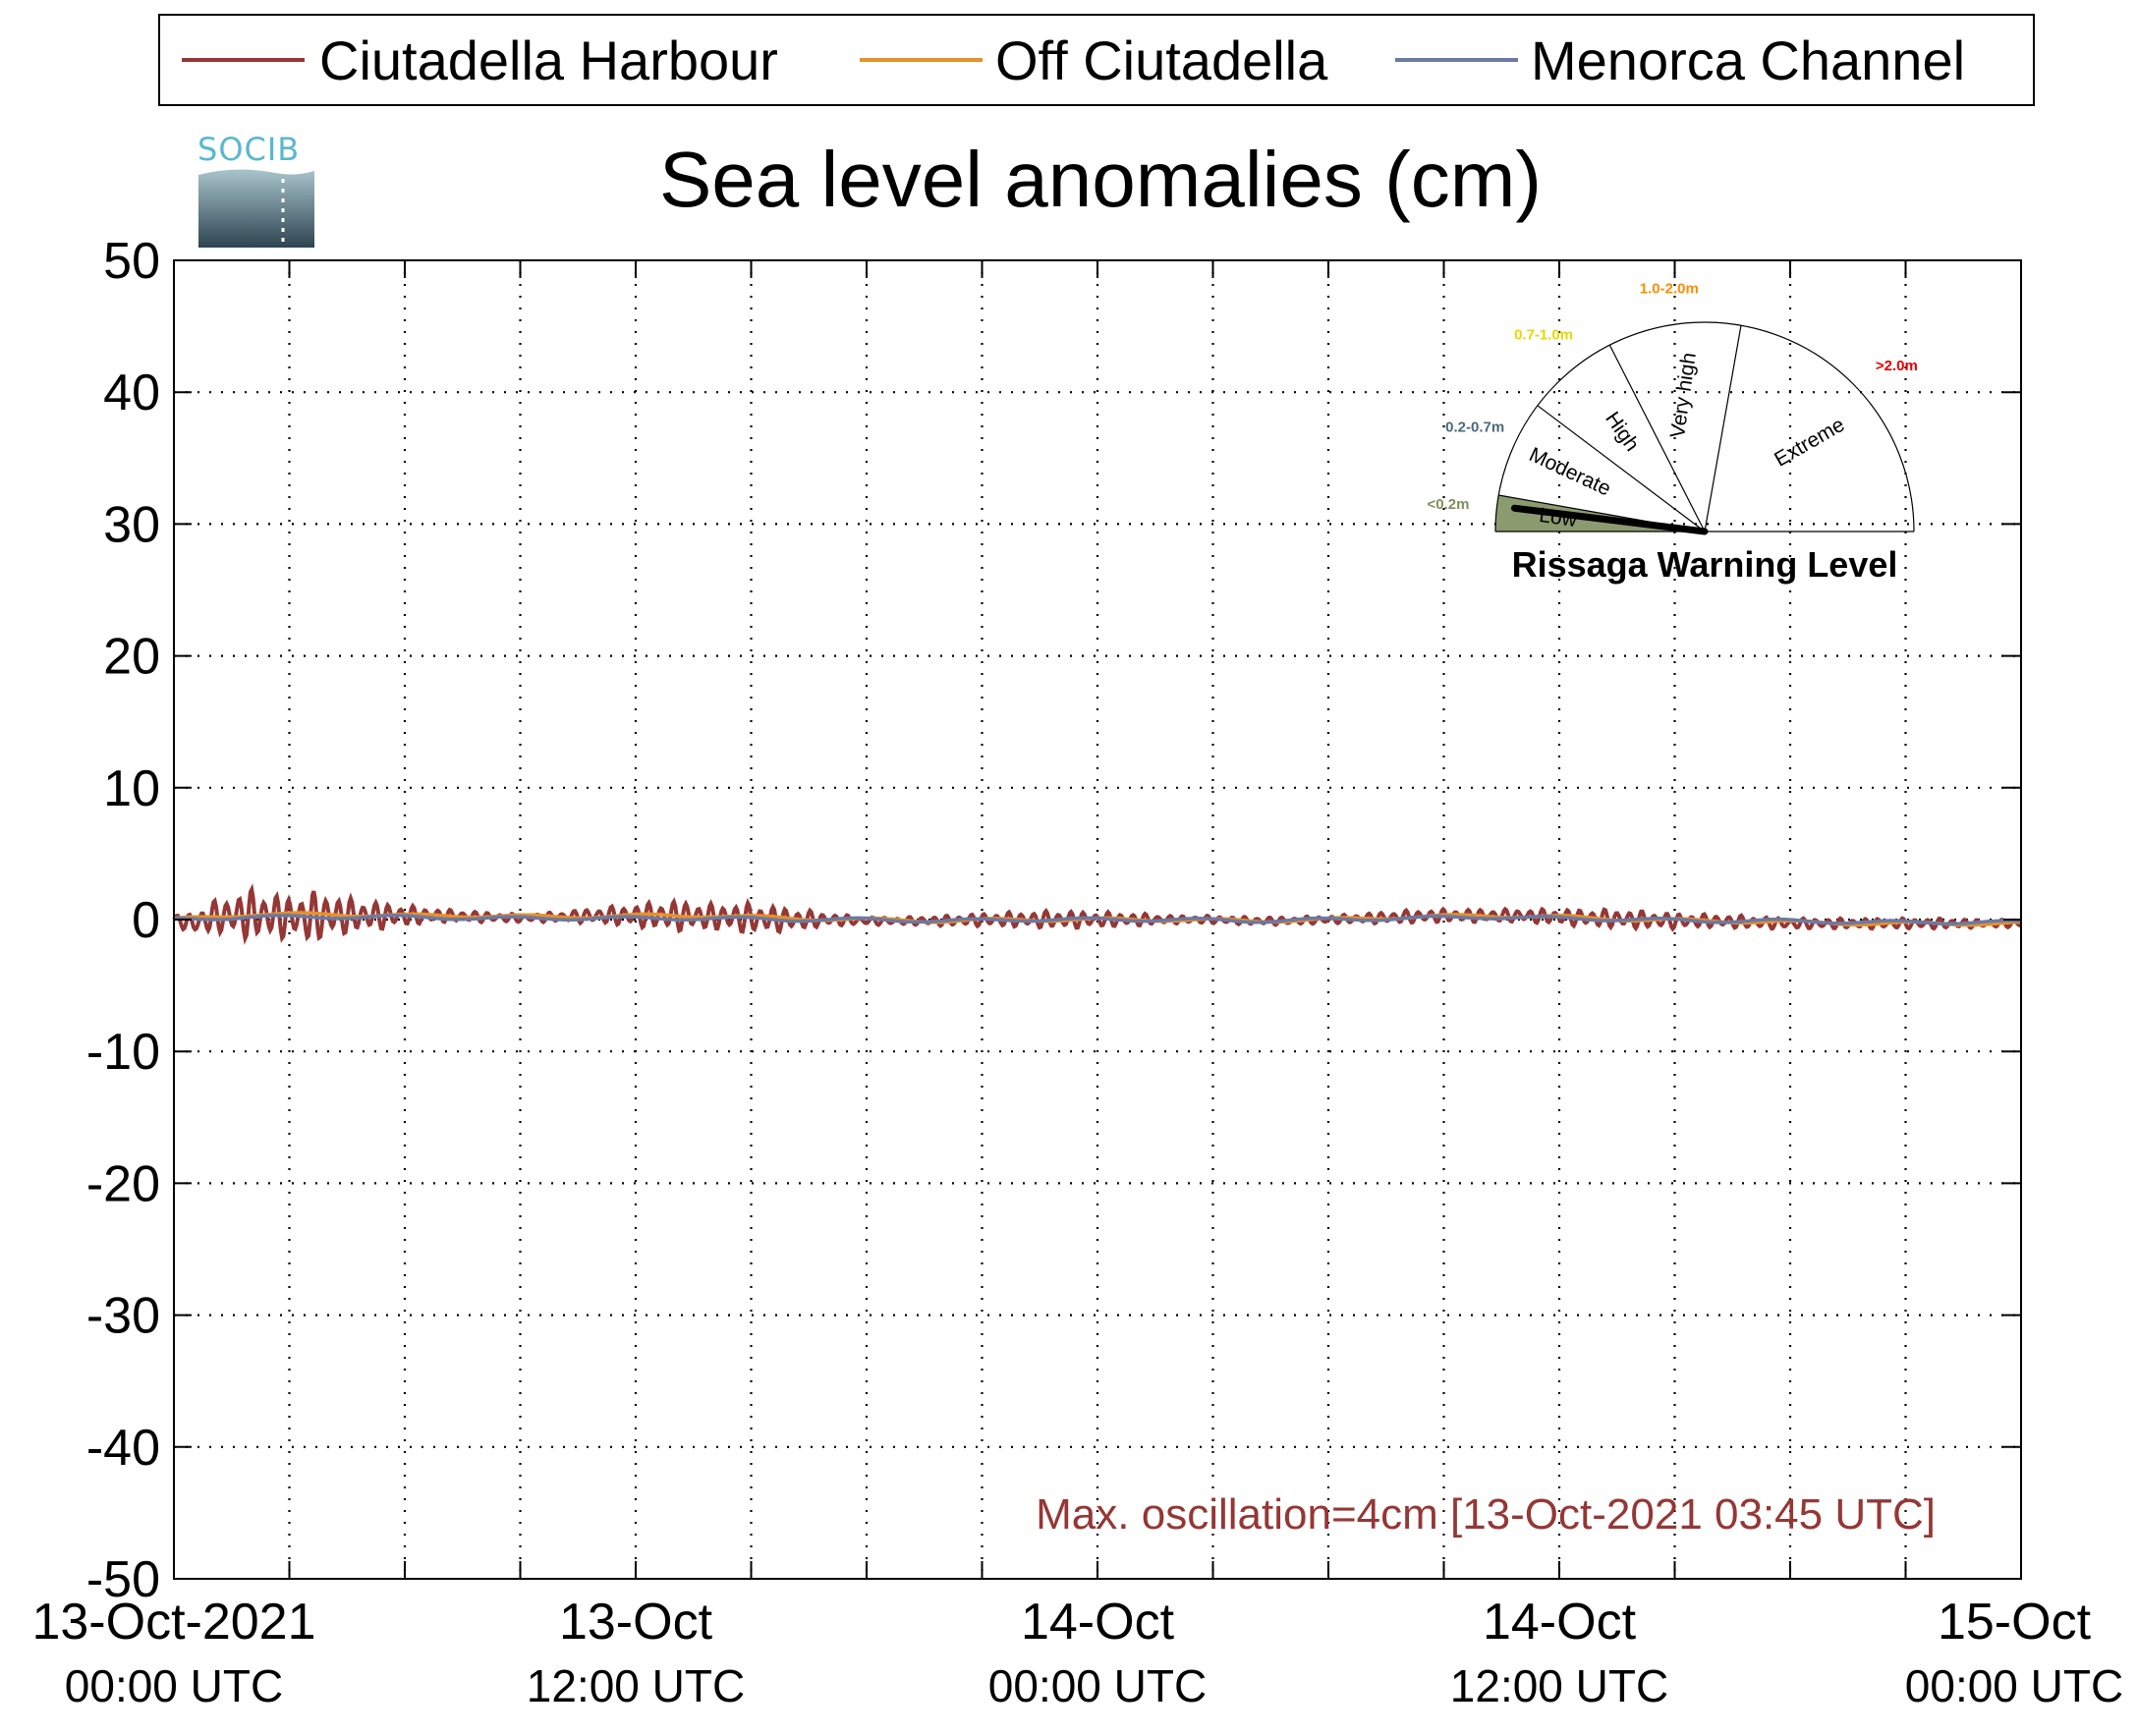 This screenshot has height=1736, width=2137. Describe the element at coordinates (123, 920) in the screenshot. I see `y-axis-labels: 50 40 30 20 10 0 -10 -20 -30 -40 -50` at that location.